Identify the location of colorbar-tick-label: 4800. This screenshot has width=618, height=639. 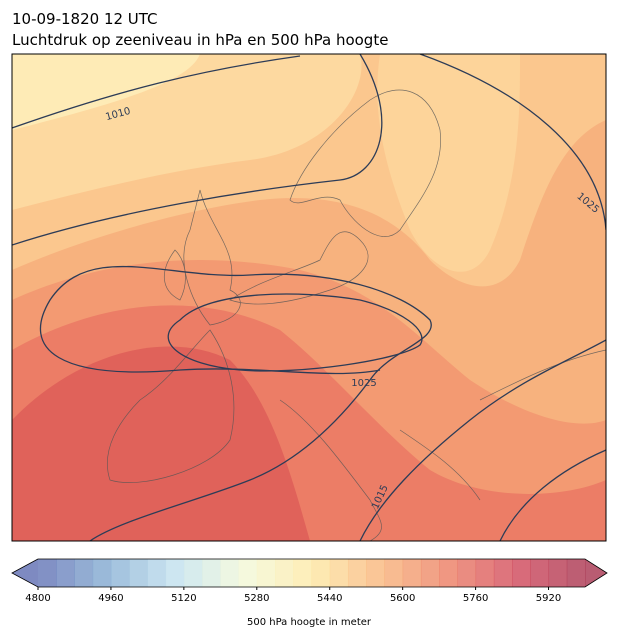
(37, 598).